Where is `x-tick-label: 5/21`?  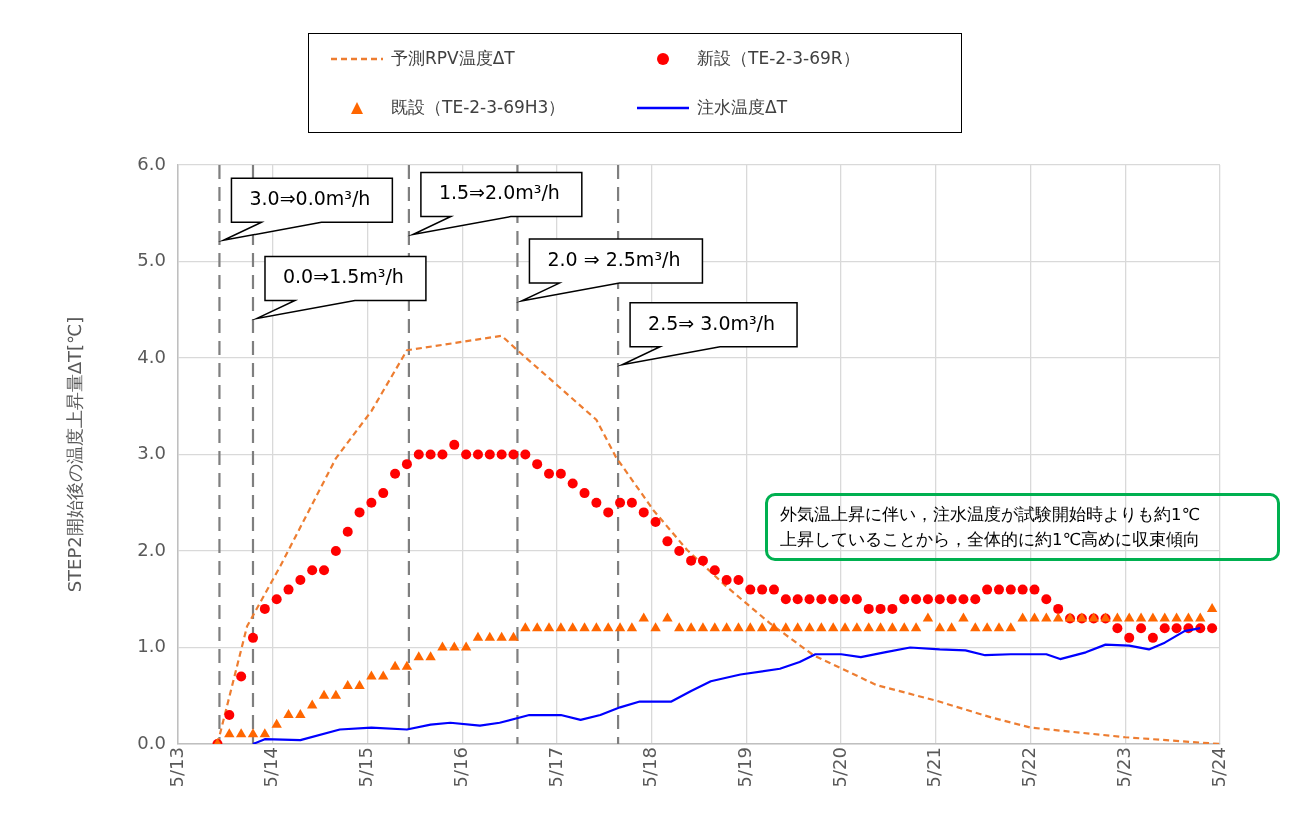
x-tick-label: 5/21 is located at coordinates (934, 767).